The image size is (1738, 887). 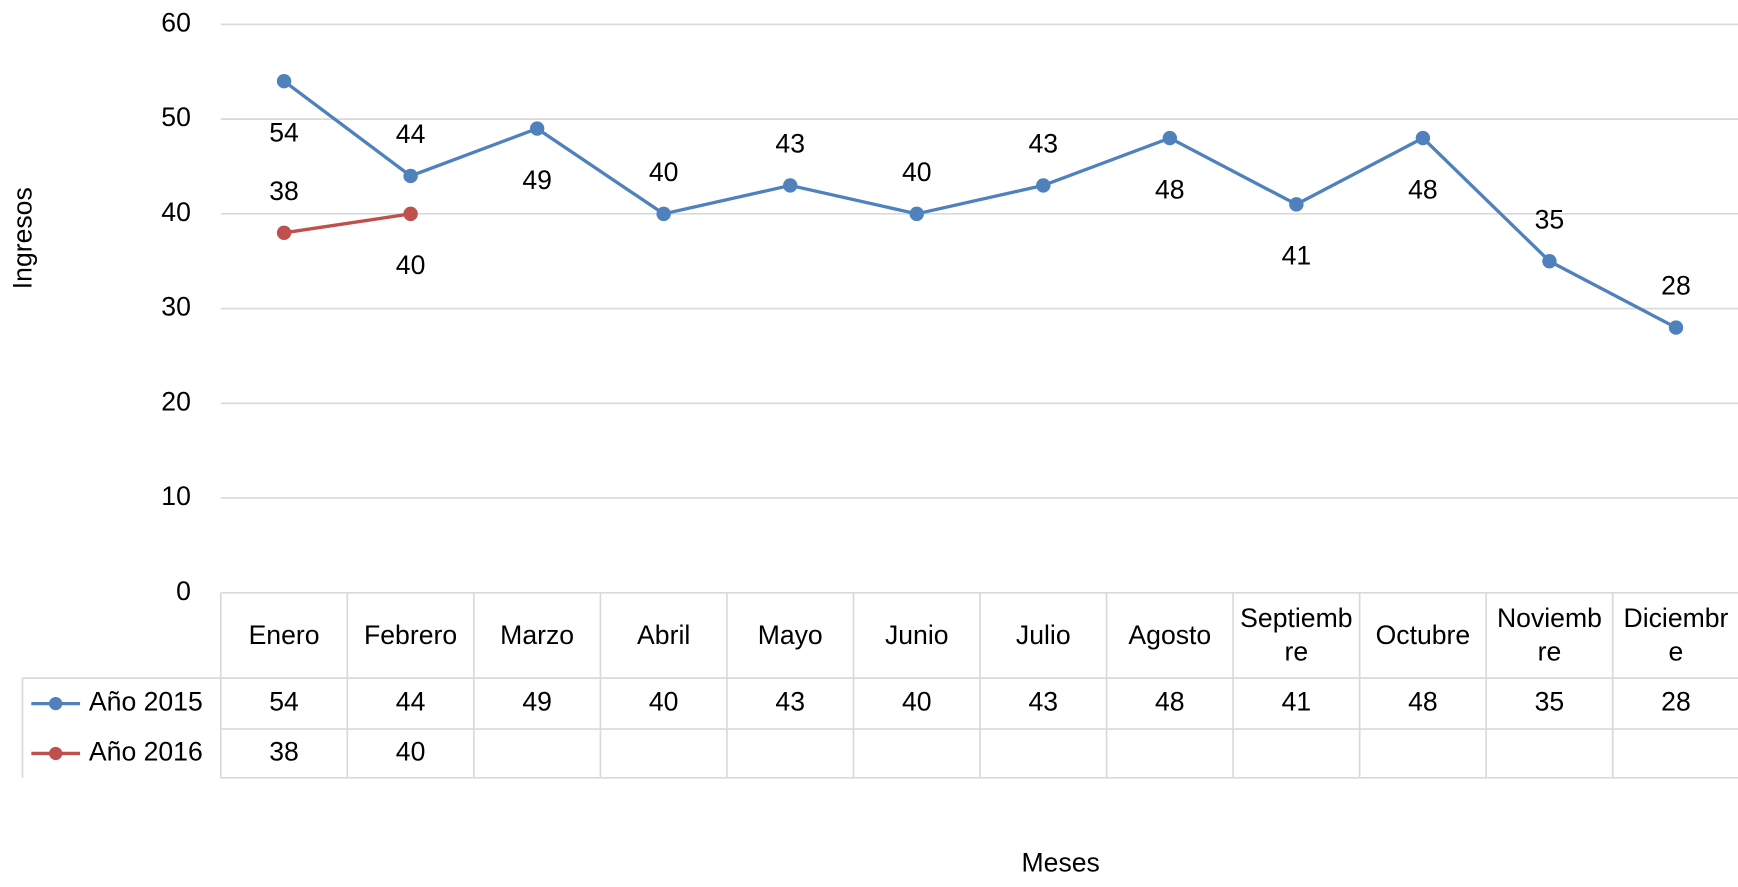 I want to click on x-tick-label: Noviembre, so click(x=1549, y=635).